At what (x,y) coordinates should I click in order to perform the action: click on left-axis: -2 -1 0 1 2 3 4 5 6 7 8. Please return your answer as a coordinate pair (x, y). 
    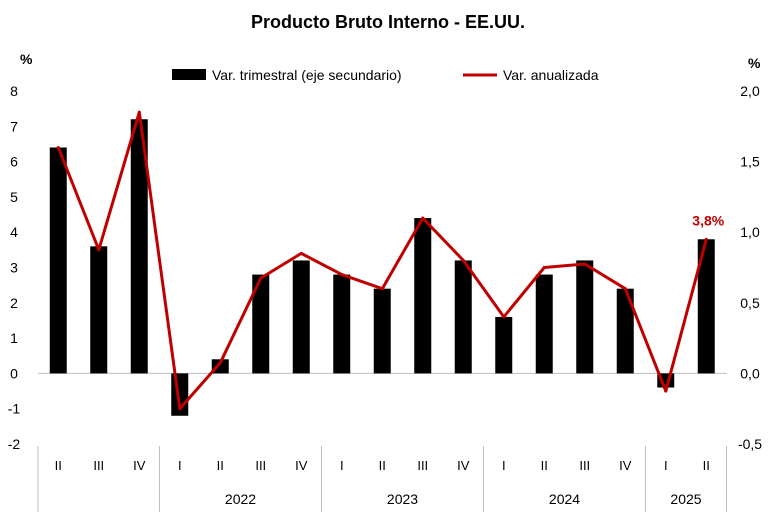
    Looking at the image, I should click on (14, 267).